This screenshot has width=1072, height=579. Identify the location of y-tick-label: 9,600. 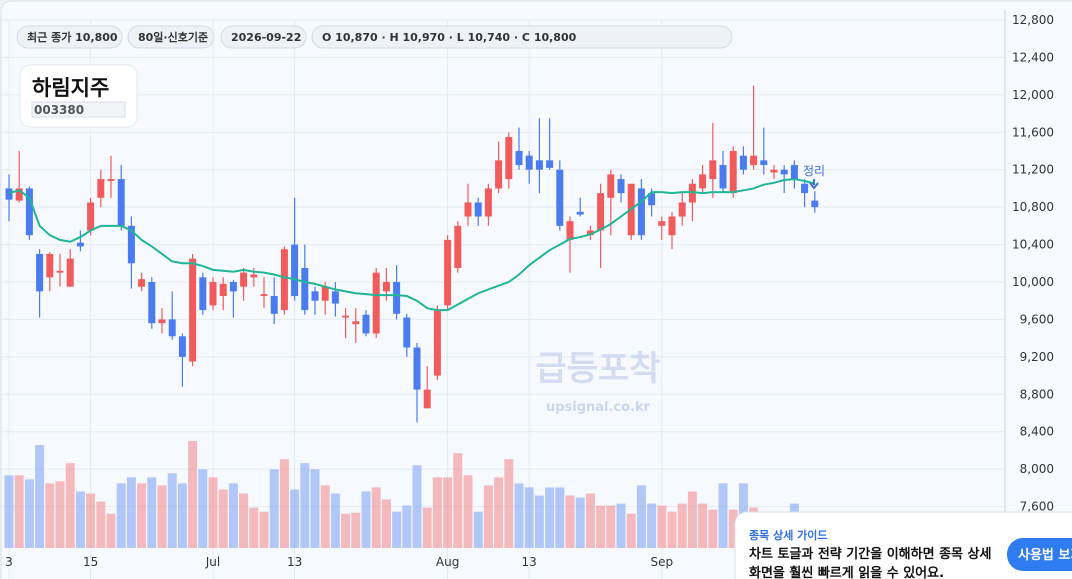
(1037, 319).